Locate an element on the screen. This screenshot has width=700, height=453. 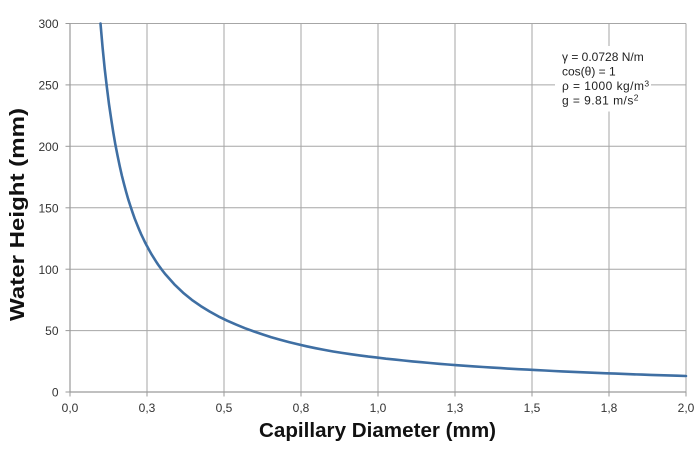
svg-text: 0,0 is located at coordinates (70, 408).